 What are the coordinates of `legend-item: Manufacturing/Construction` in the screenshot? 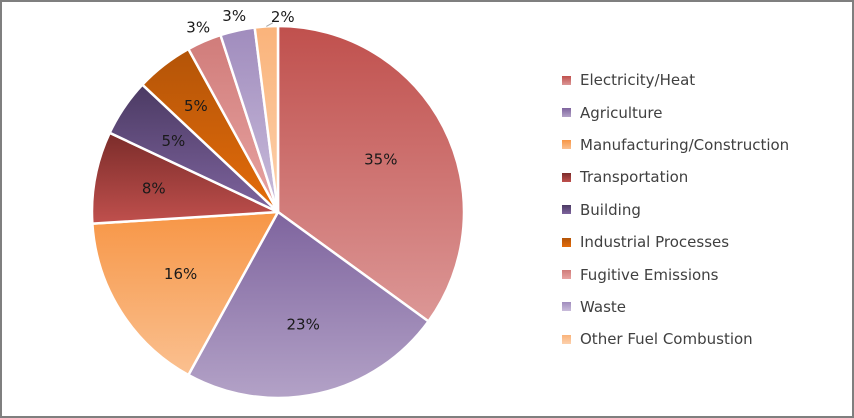 It's located at (675, 145).